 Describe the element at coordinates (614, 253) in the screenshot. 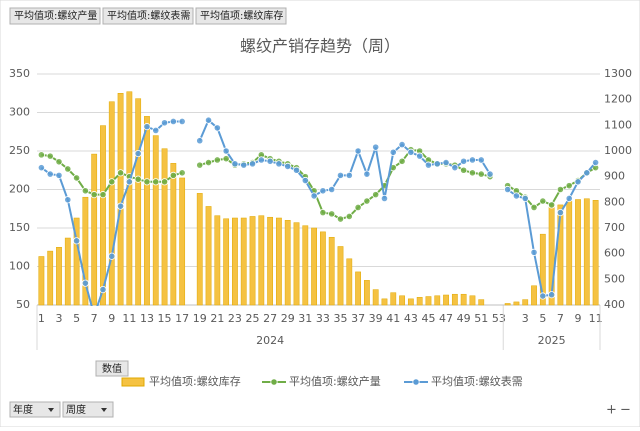

I see `y2-tick-label: 600` at that location.